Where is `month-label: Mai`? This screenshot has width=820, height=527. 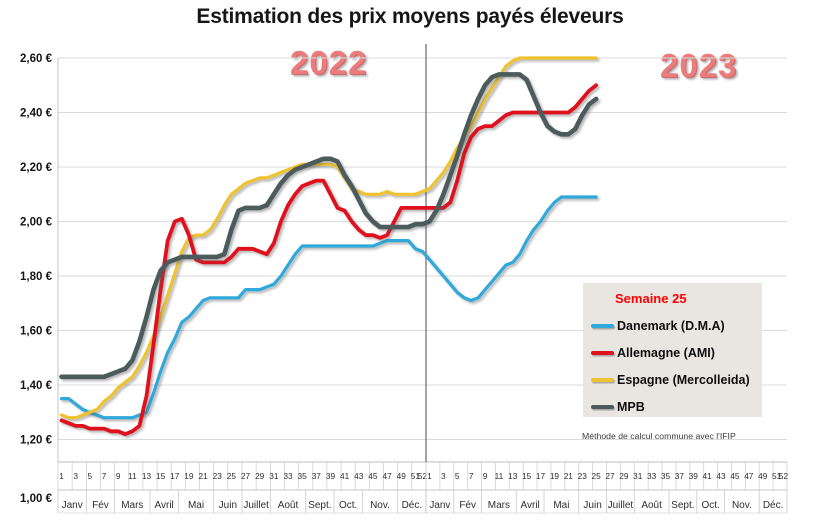 month-label: Mai is located at coordinates (196, 505).